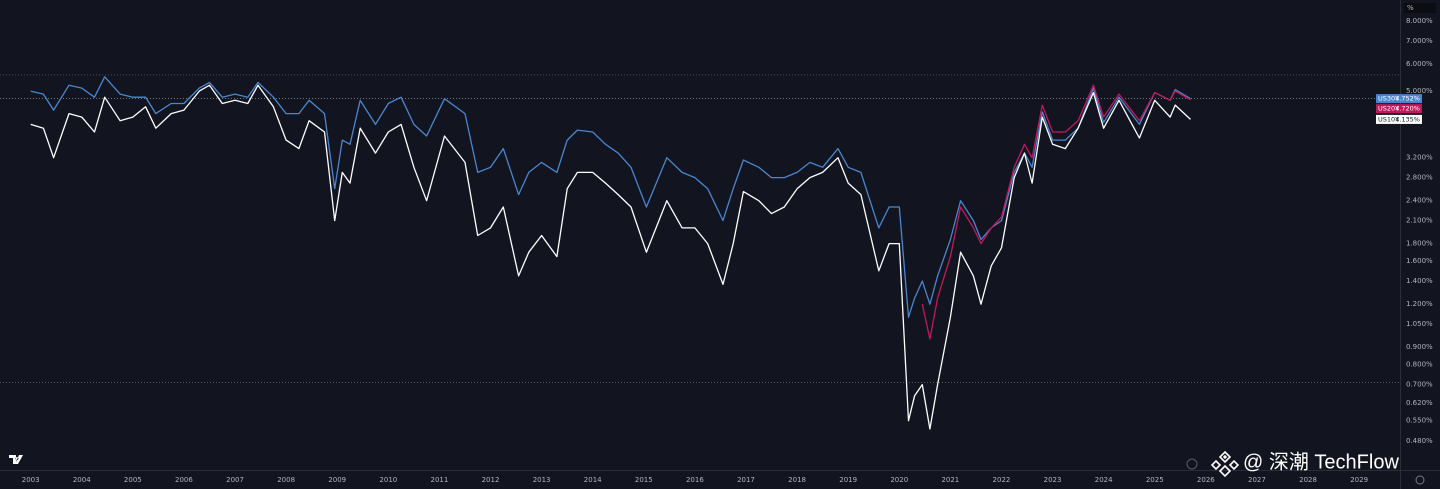 This screenshot has height=489, width=1440. I want to click on x-tick-label: 2027, so click(1257, 480).